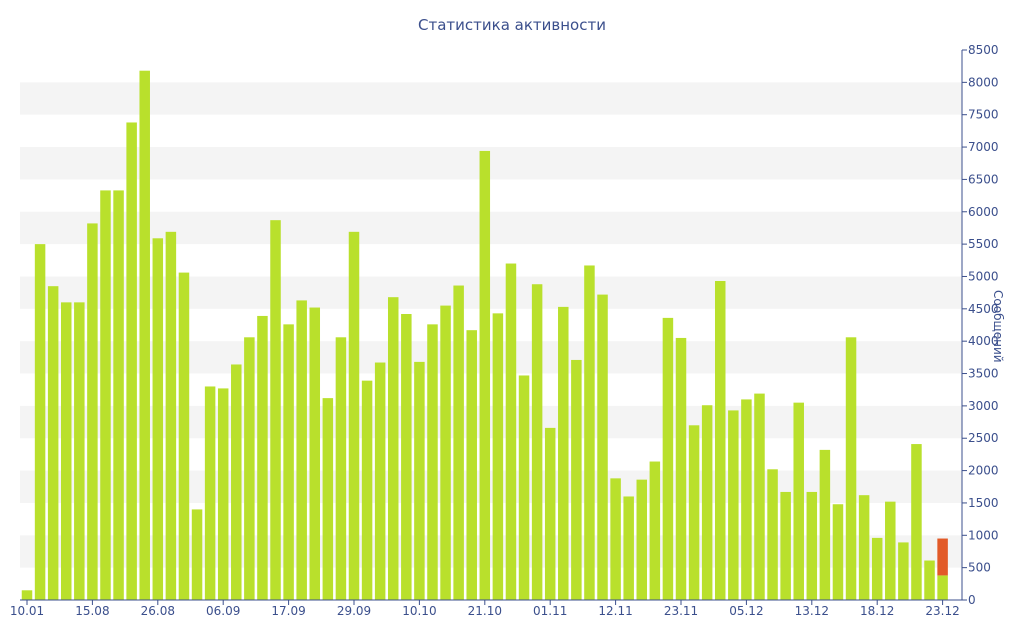  Describe the element at coordinates (983, 438) in the screenshot. I see `y-tick-label: 2500` at that location.